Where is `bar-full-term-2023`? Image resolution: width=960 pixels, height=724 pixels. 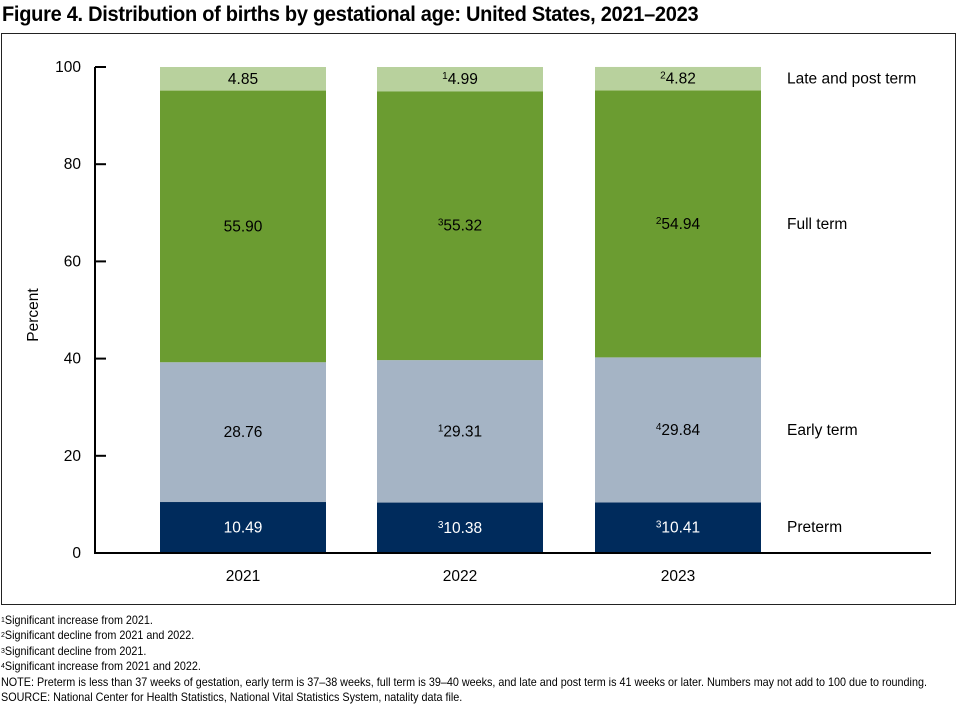
bar-full-term-2023 is located at coordinates (678, 224).